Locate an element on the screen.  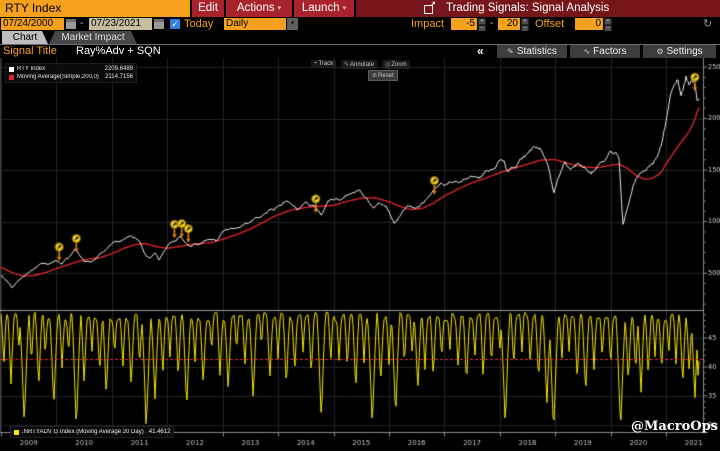
today-label: Today is located at coordinates (199, 24).